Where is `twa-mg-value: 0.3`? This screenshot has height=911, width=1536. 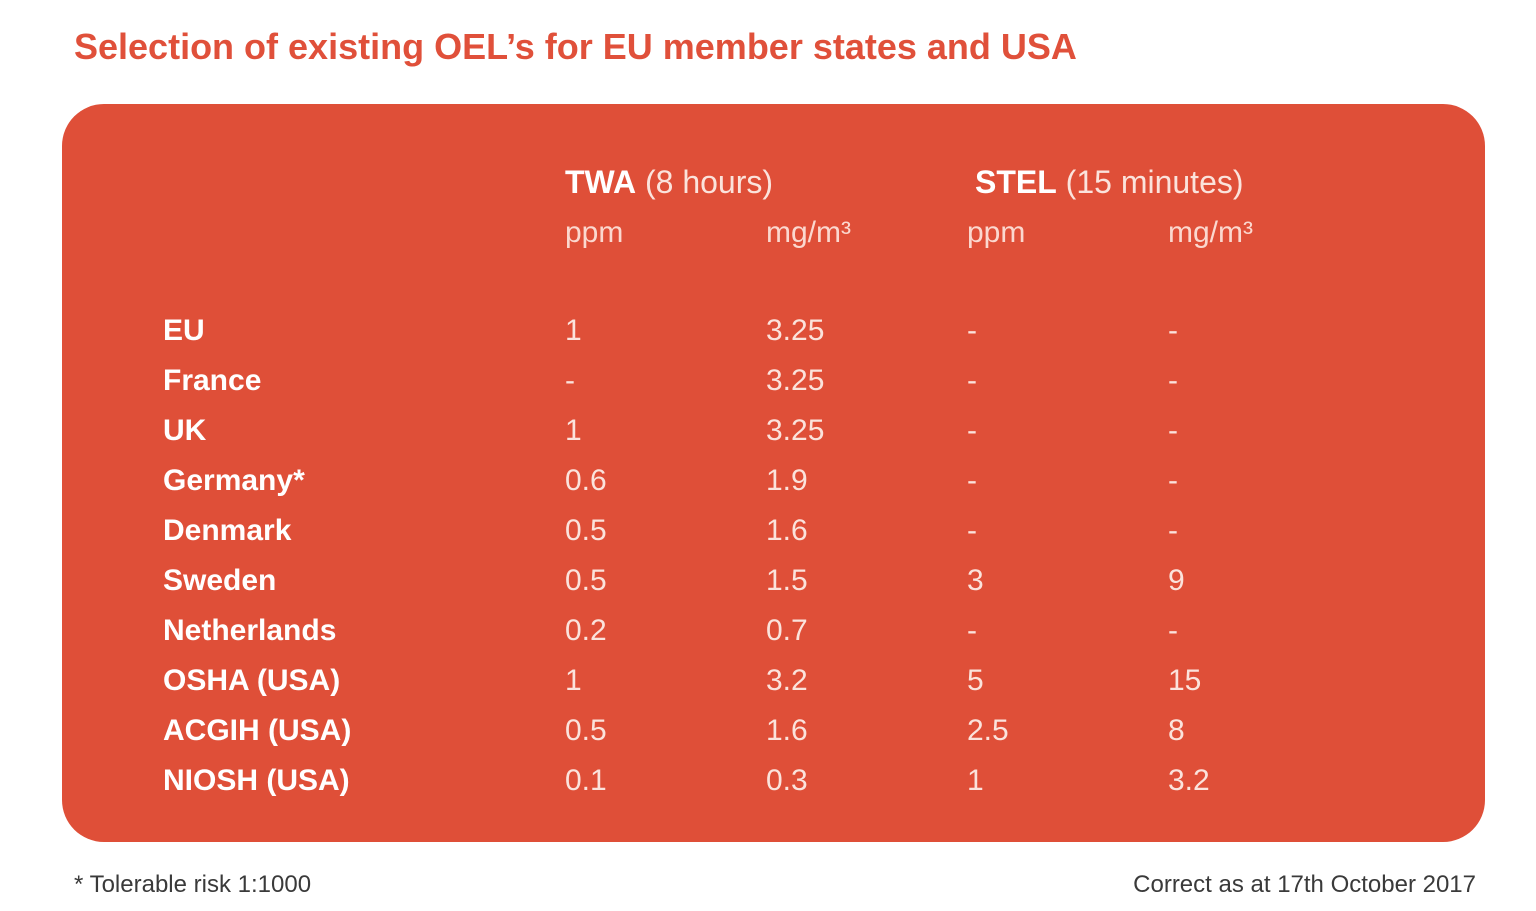
twa-mg-value: 0.3 is located at coordinates (787, 780).